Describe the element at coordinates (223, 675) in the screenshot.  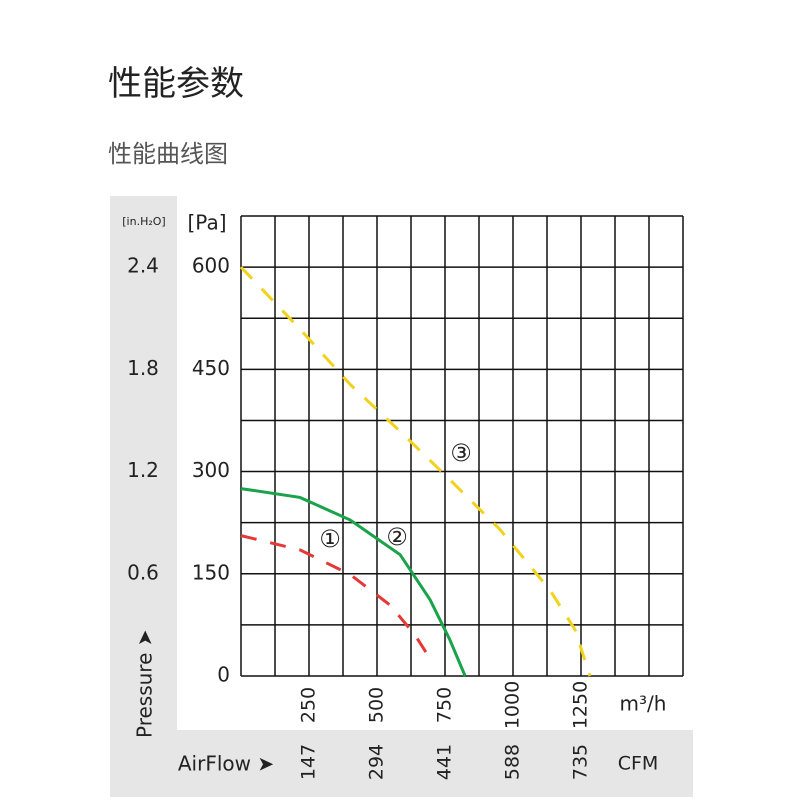
I see `y-tick-label: 0` at that location.